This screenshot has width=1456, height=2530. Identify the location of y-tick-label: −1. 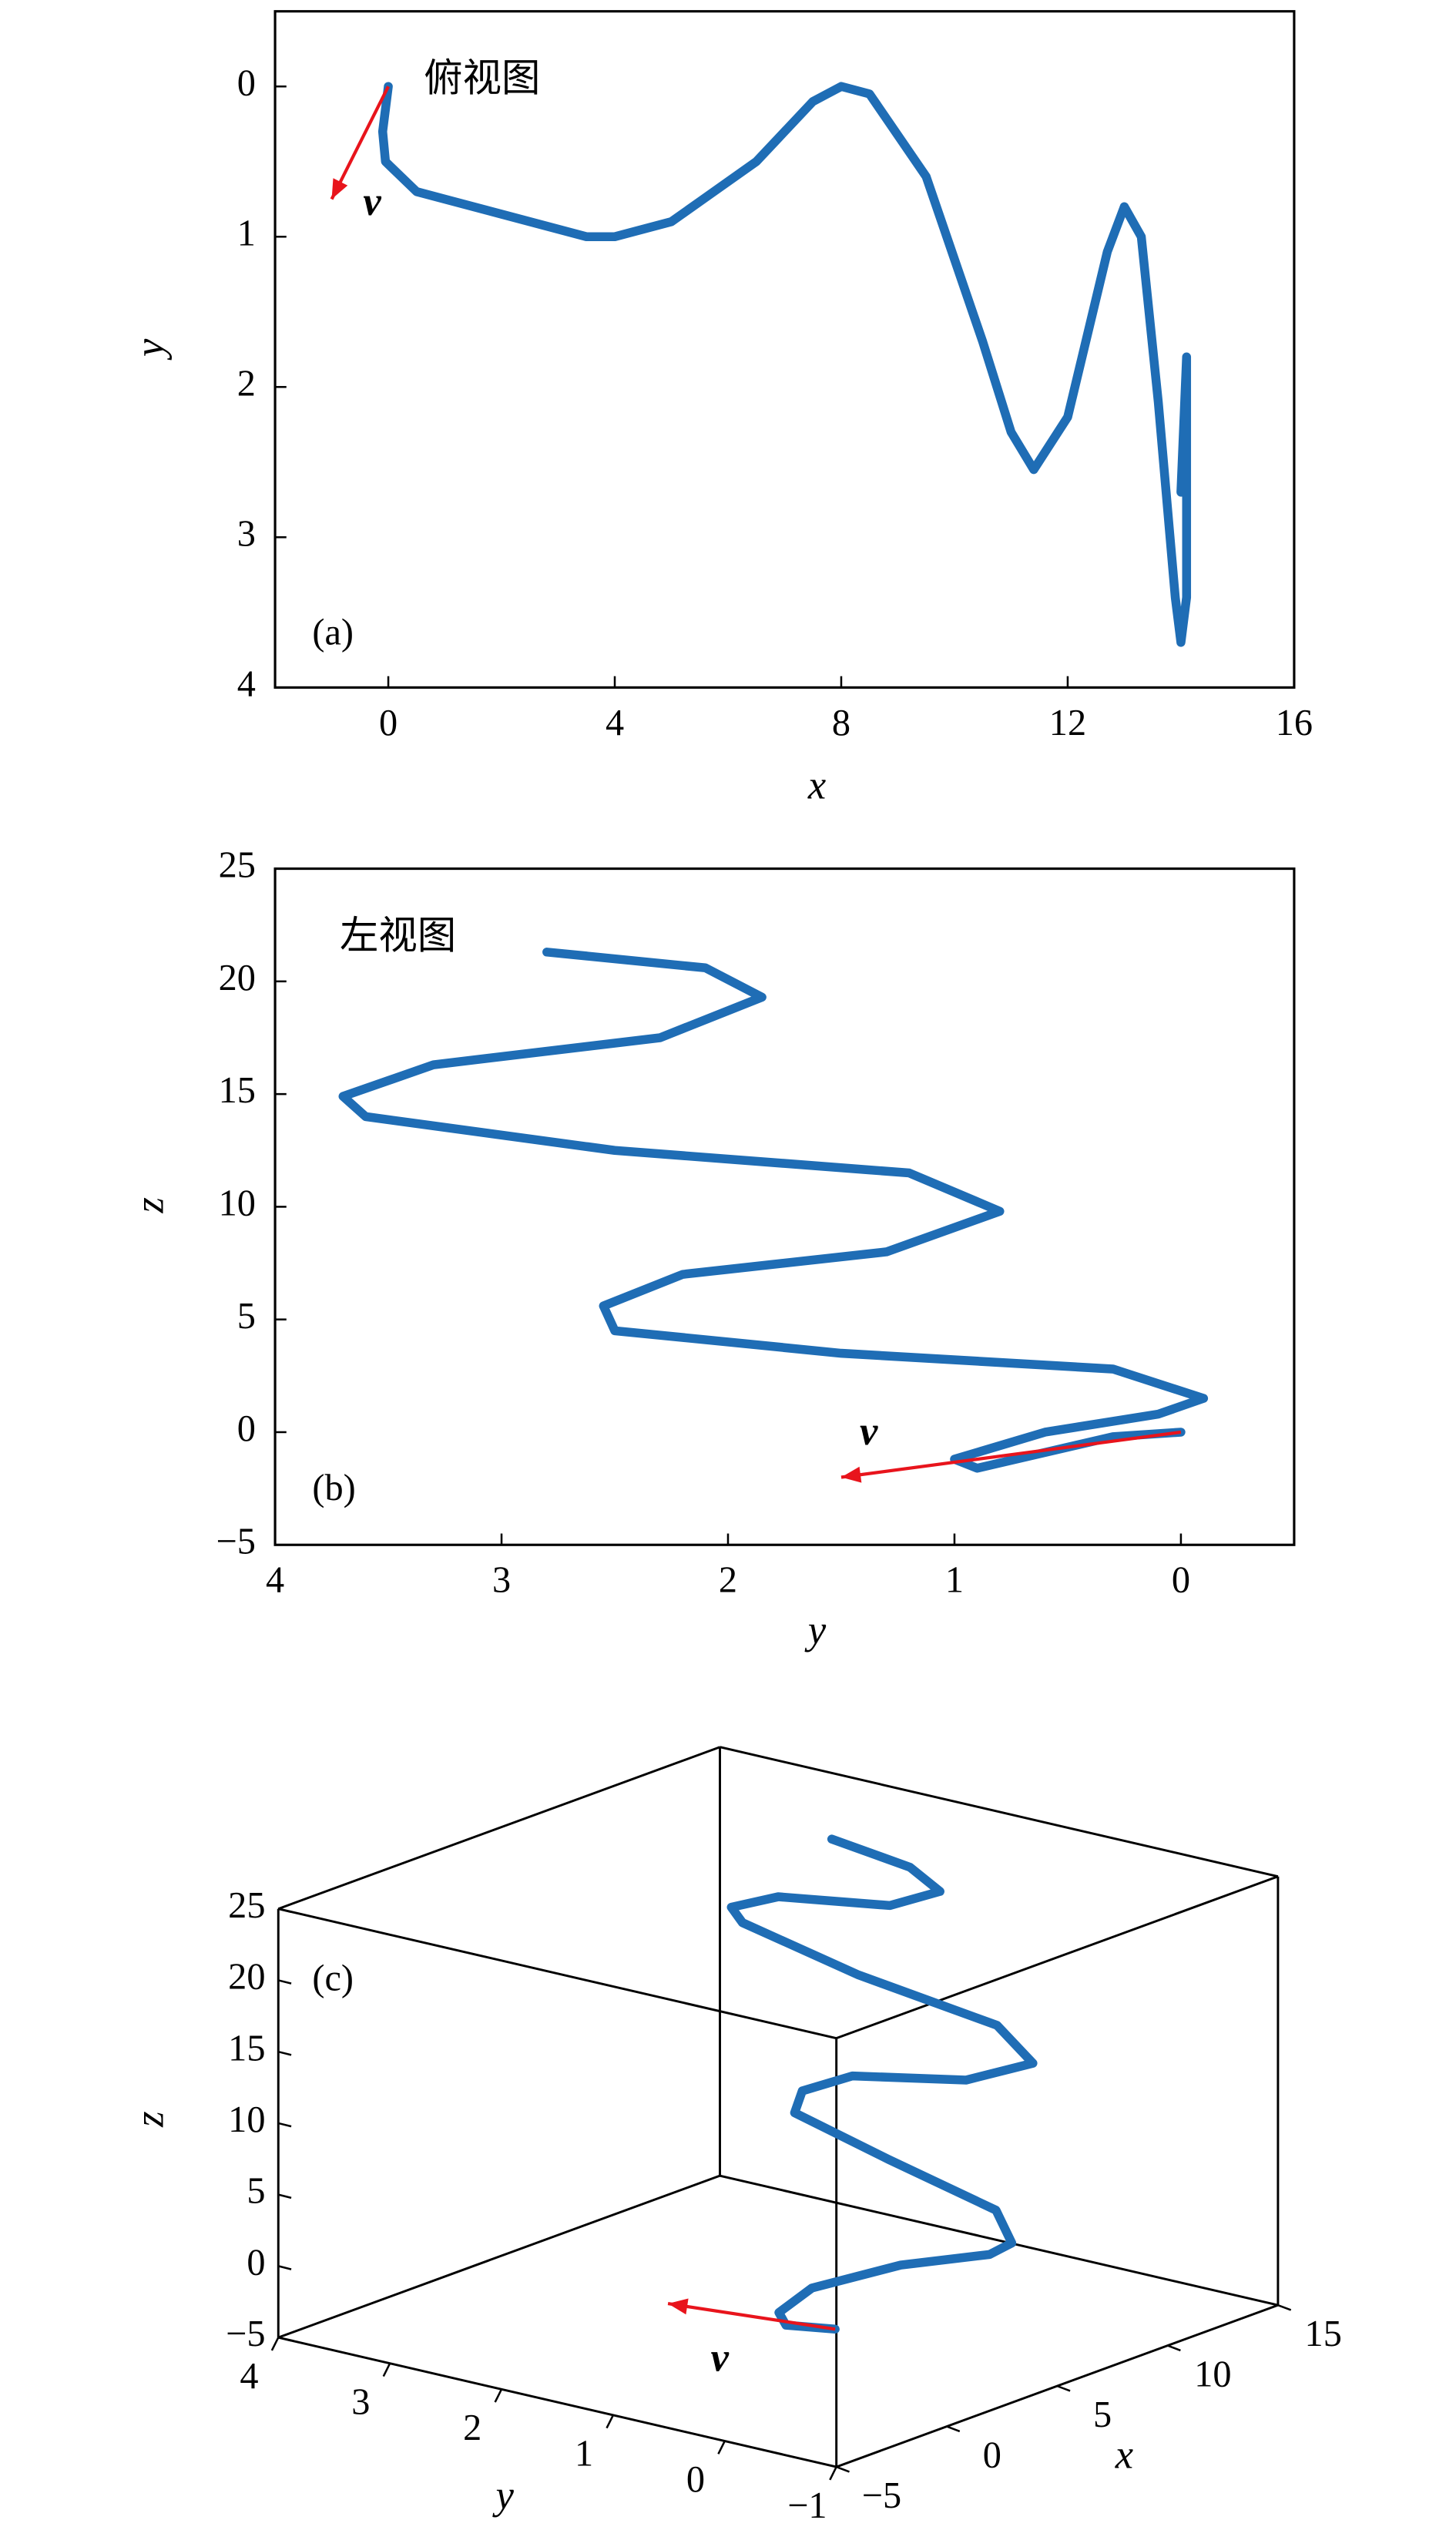
(807, 2505).